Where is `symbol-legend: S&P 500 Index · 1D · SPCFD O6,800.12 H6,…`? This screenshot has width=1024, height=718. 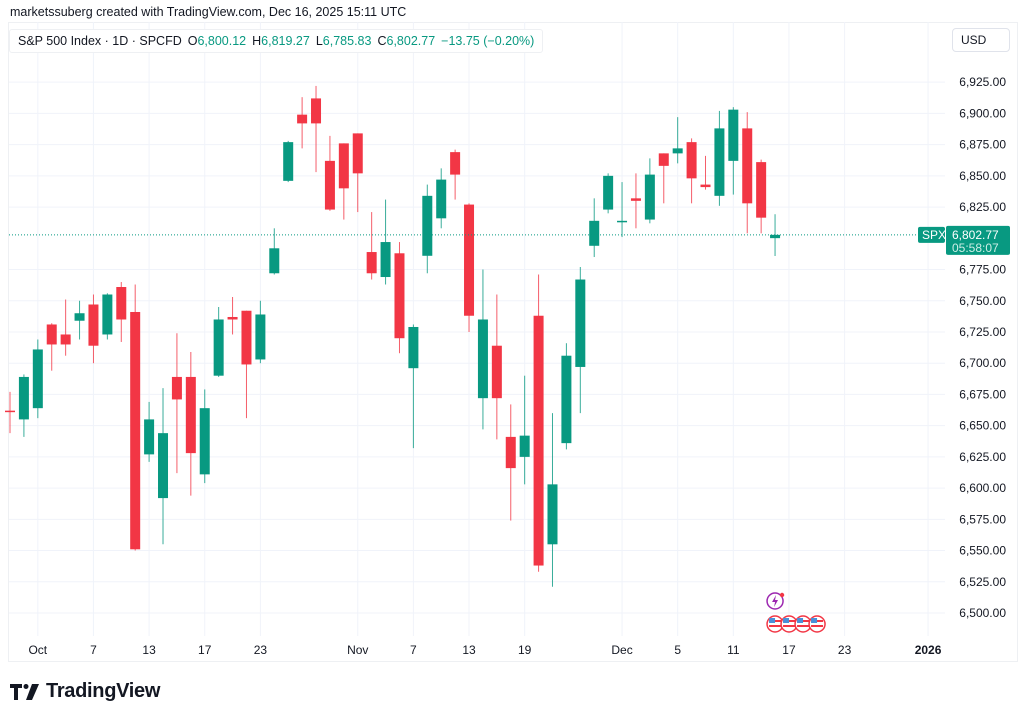
symbol-legend: S&P 500 Index · 1D · SPCFD O6,800.12 H6,… is located at coordinates (276, 41).